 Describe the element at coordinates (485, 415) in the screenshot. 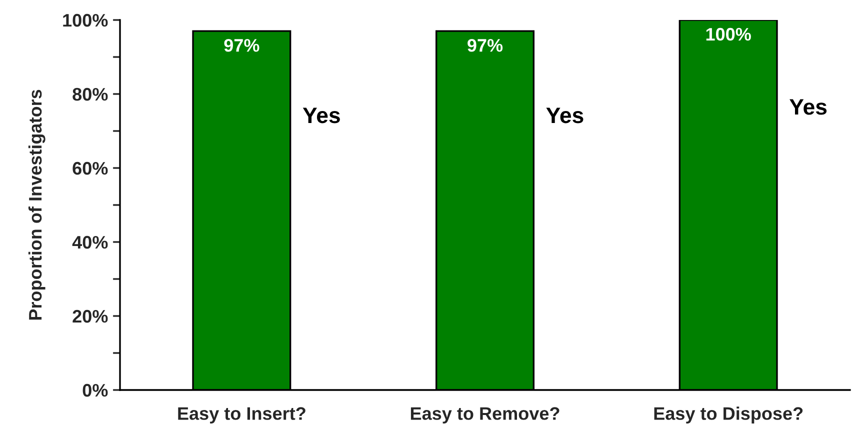

I see `x-tick-label: Easy to Remove?` at that location.